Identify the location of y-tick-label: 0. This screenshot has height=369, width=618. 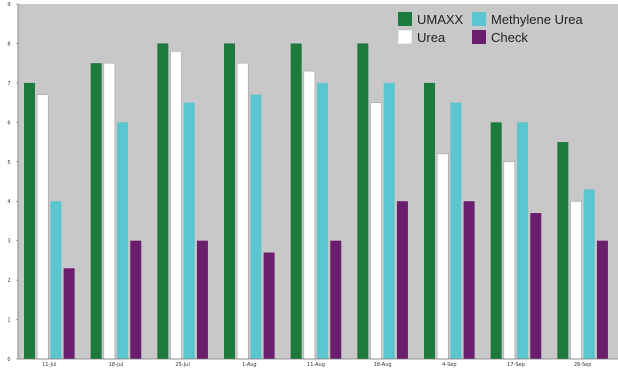
(8, 360).